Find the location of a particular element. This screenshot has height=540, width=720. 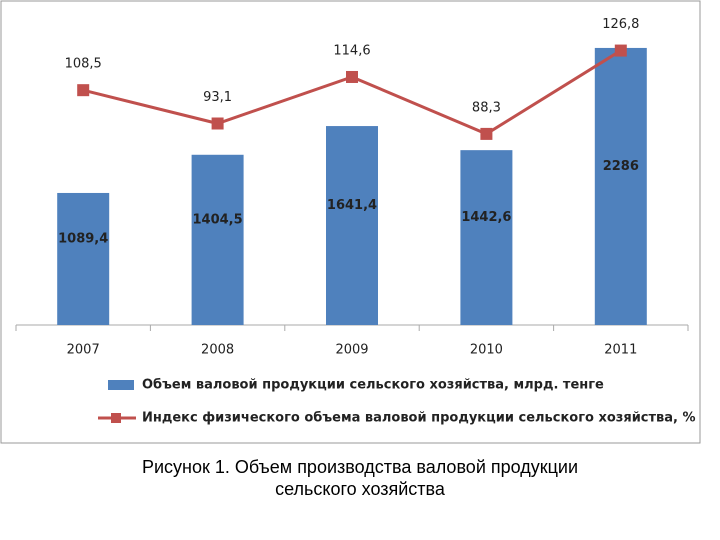

x-tick-label: 2009 is located at coordinates (351, 350).